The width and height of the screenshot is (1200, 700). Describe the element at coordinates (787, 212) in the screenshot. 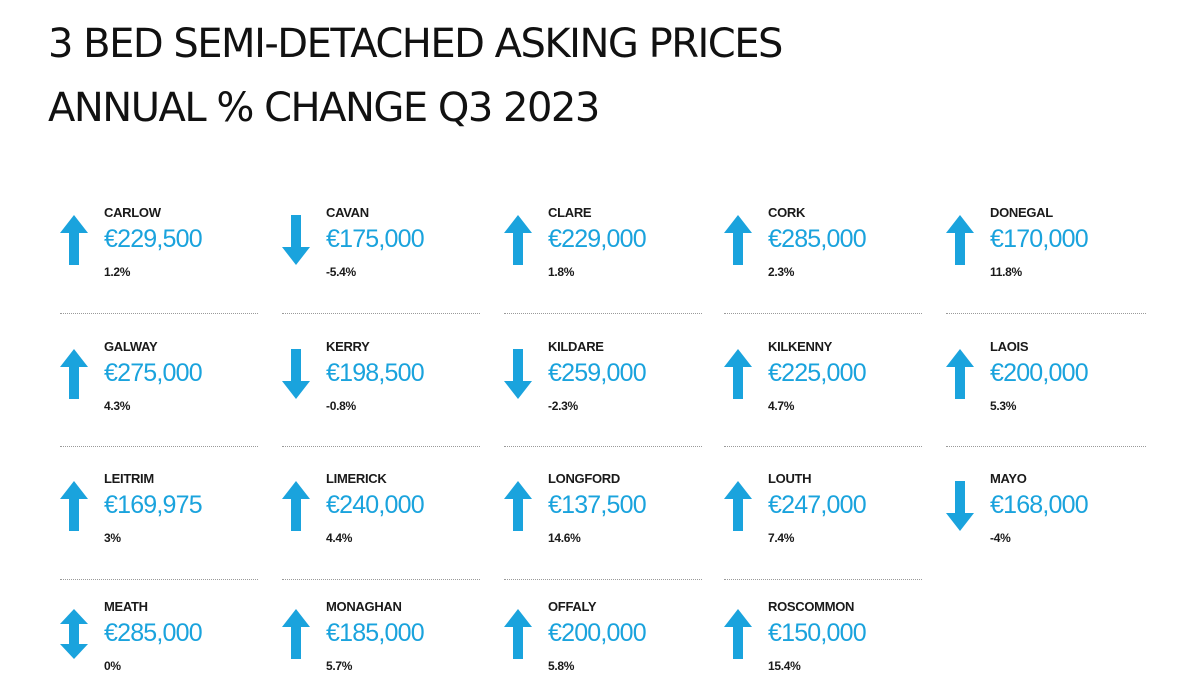

I see `county-name: CORK` at that location.